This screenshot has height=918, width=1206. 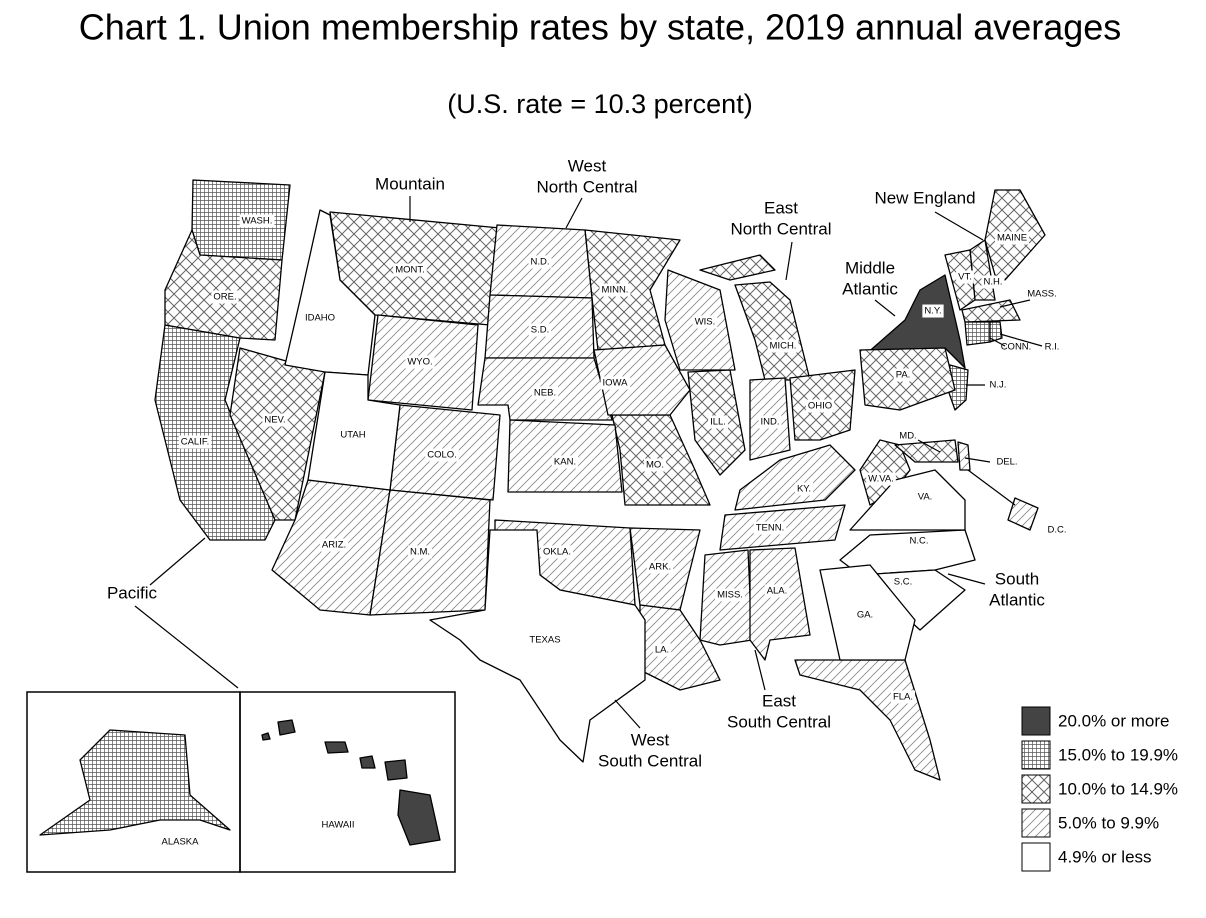 I want to click on region-label: Pacific, so click(x=132, y=592).